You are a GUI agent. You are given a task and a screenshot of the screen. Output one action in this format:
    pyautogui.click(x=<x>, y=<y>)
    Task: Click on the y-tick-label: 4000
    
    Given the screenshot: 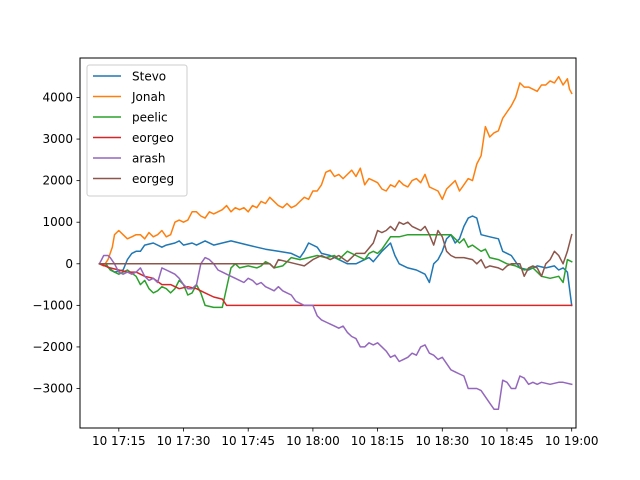 What is the action you would take?
    pyautogui.click(x=57, y=97)
    